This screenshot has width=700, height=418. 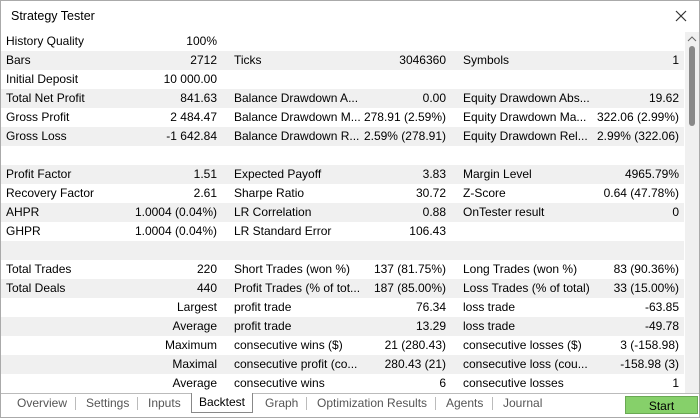 I want to click on stat-label: Total Trades, so click(x=39, y=269).